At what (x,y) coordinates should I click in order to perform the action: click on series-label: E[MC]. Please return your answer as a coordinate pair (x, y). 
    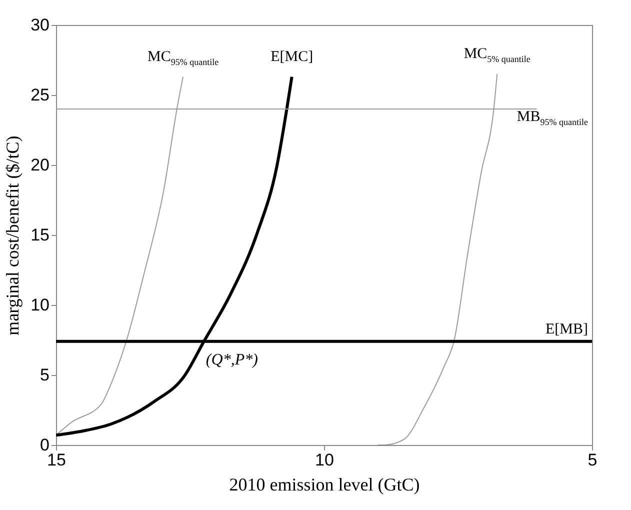
    Looking at the image, I should click on (292, 56).